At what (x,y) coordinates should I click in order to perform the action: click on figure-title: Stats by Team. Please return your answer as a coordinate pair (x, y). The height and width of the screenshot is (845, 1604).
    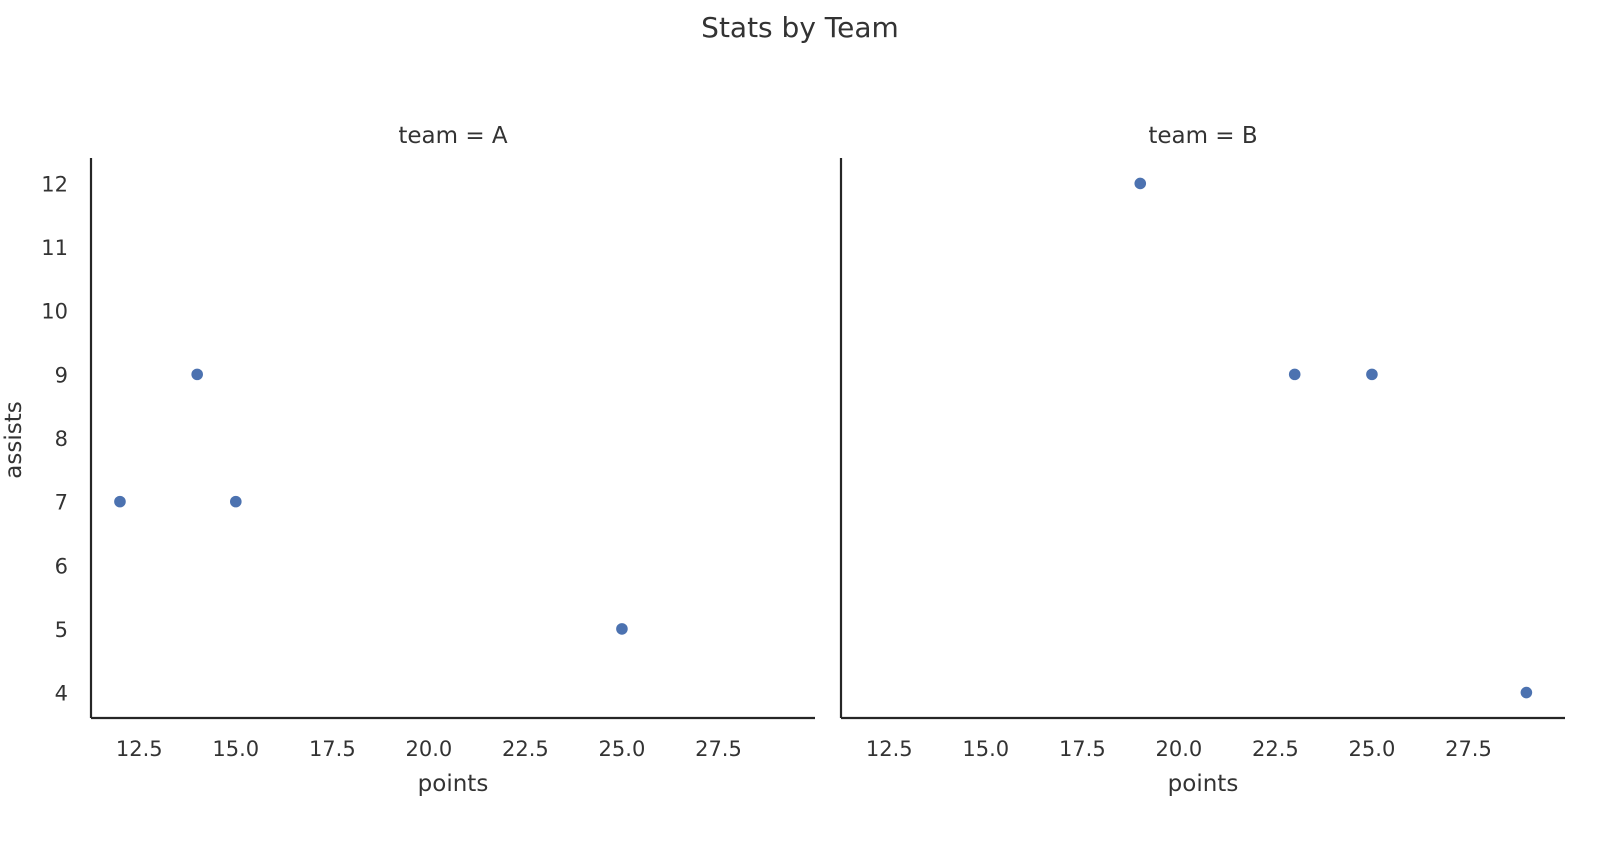
    Looking at the image, I should click on (800, 27).